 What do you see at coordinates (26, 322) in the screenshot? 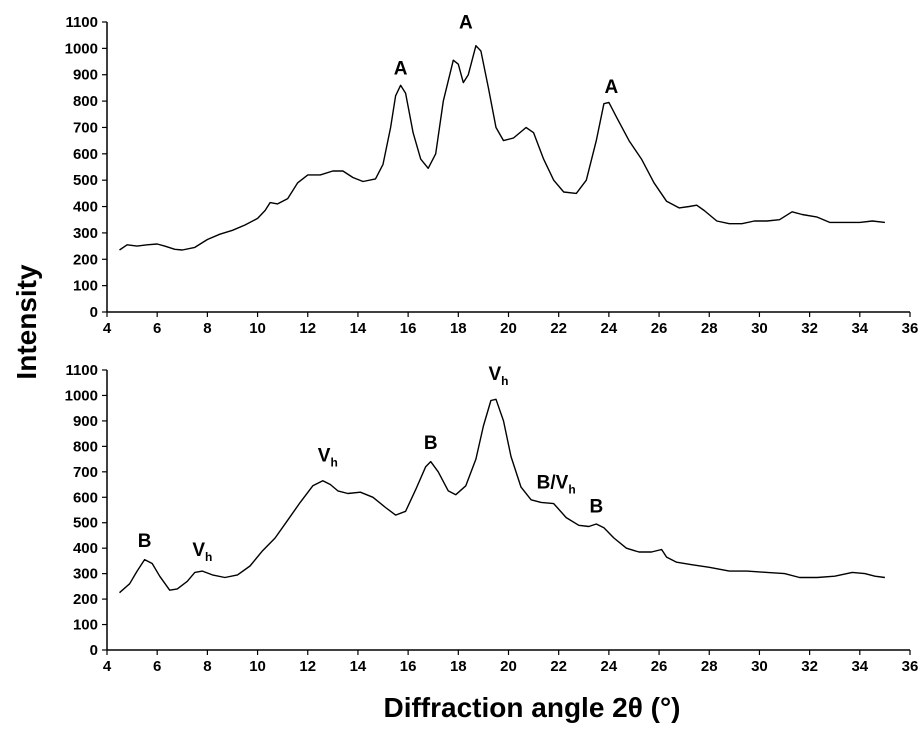
I see `y-axis-title: Intensity` at bounding box center [26, 322].